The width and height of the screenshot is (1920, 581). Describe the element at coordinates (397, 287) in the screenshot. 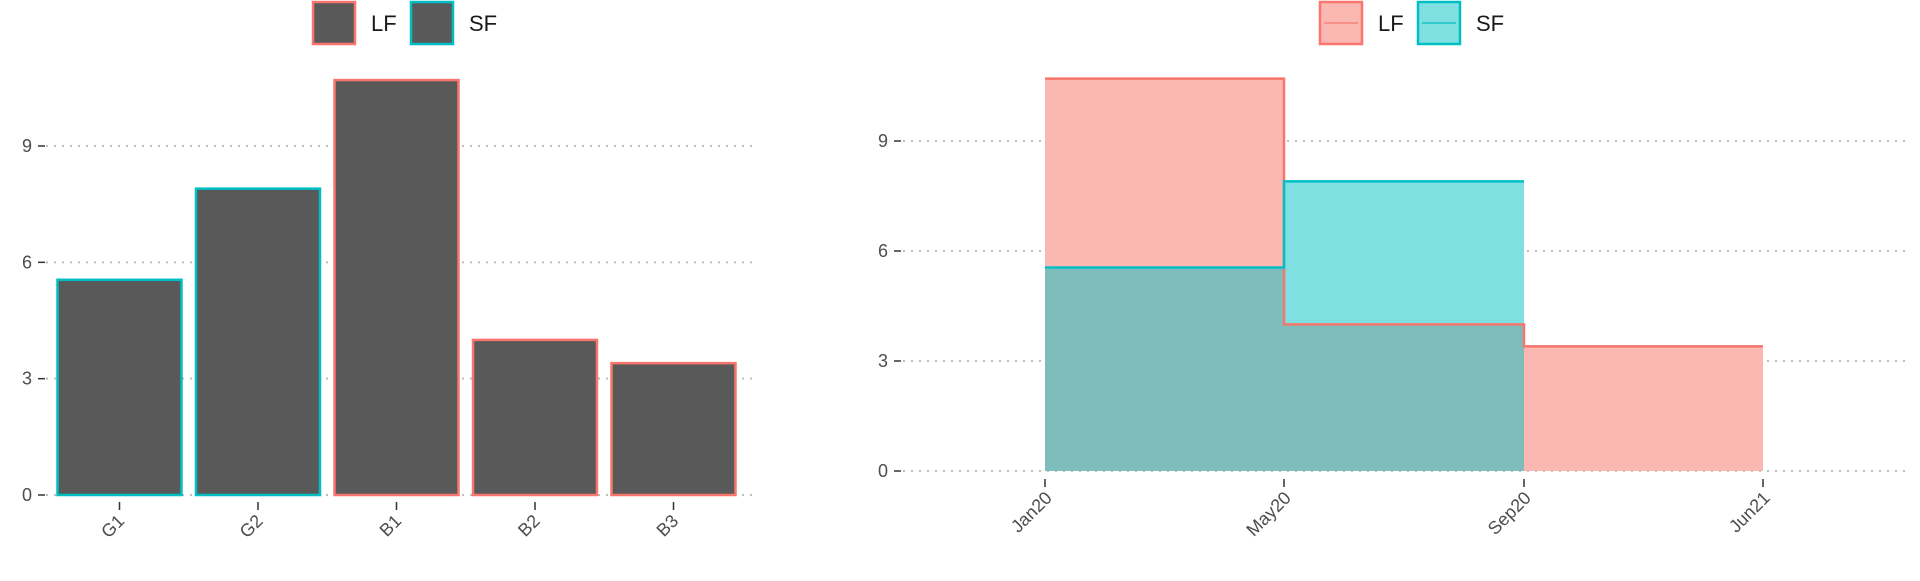

I see `bar-b1` at that location.